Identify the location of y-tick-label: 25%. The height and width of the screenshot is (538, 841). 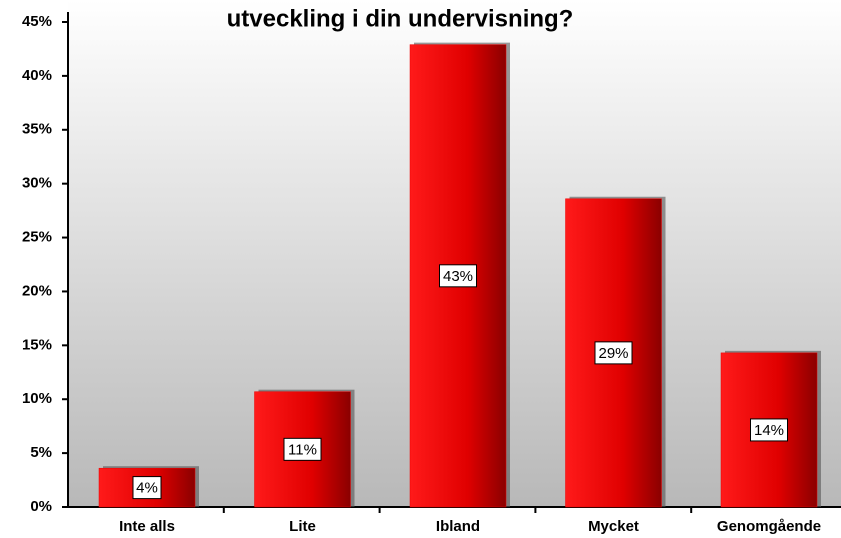
(37, 237).